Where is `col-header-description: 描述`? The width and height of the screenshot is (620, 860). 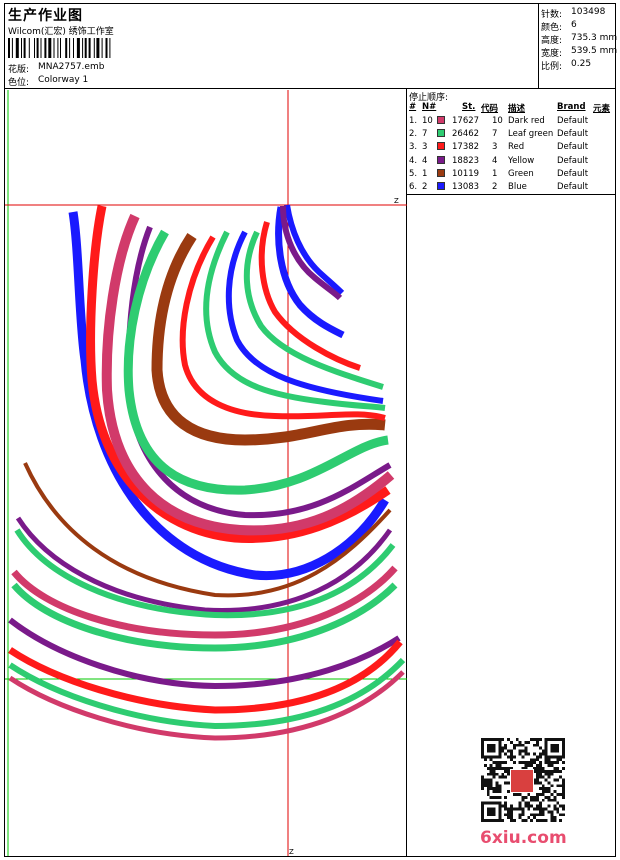 col-header-description: 描述 is located at coordinates (517, 109).